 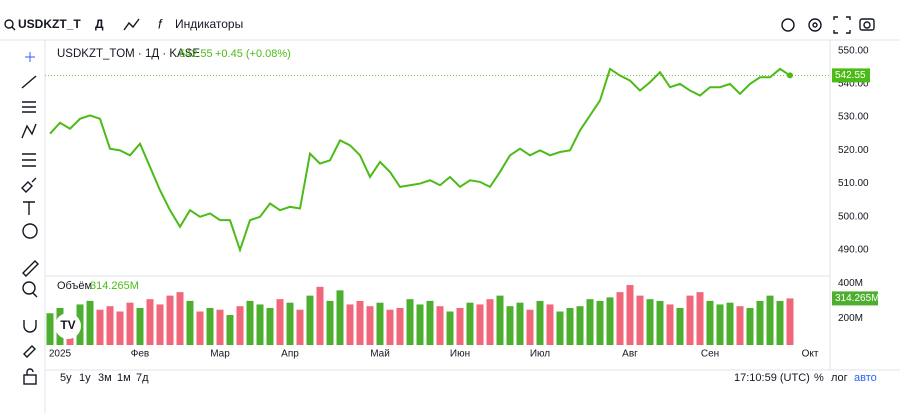 I want to click on price-badge-label: 542.55, so click(x=850, y=75).